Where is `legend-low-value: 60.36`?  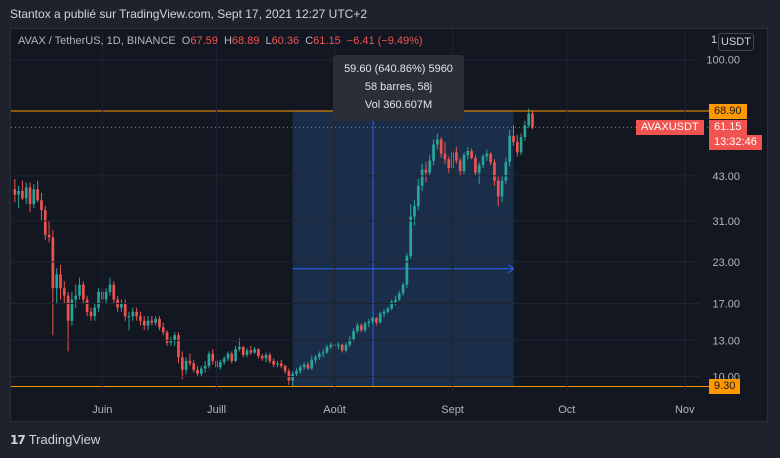
legend-low-value: 60.36 is located at coordinates (285, 41).